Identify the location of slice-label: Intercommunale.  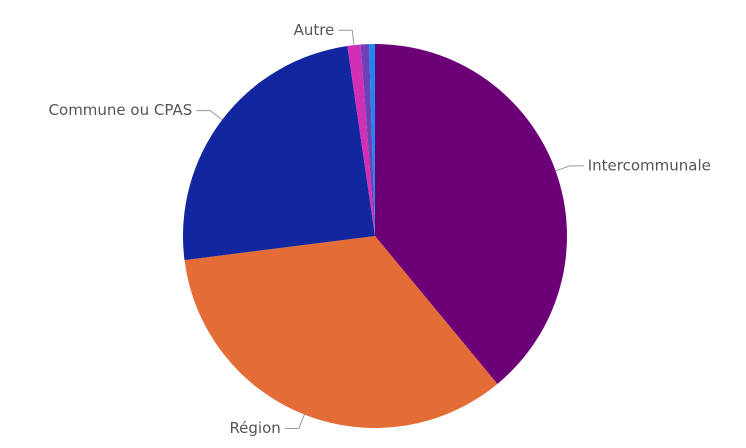
(649, 165).